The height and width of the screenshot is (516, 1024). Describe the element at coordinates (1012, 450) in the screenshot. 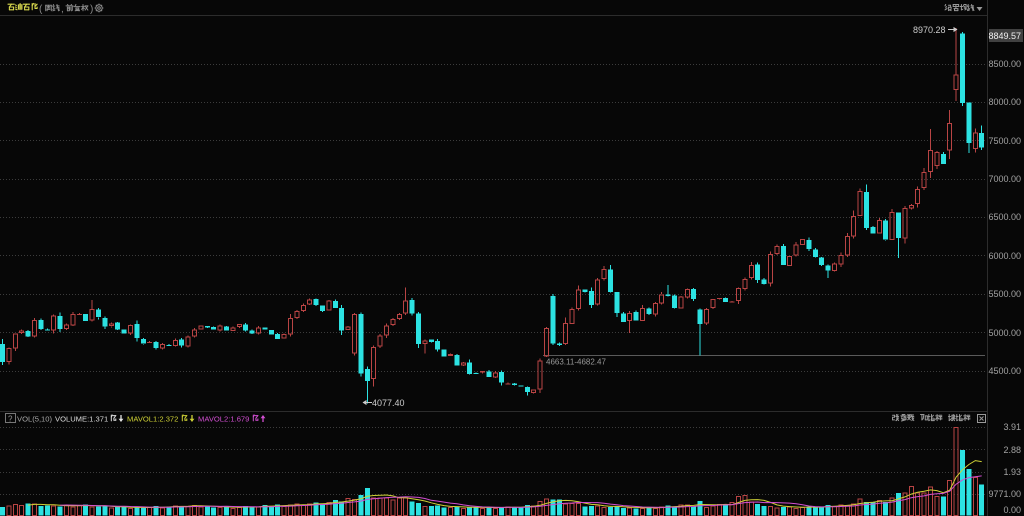

I see `svg-text: 2.88` at that location.